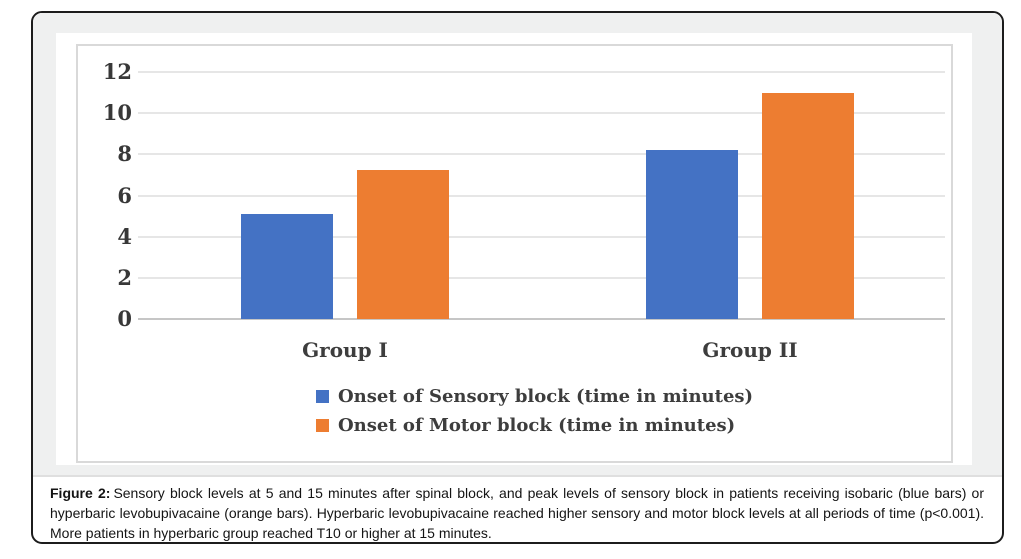 The image size is (1021, 559). Describe the element at coordinates (808, 206) in the screenshot. I see `bar-groupii-series2` at that location.